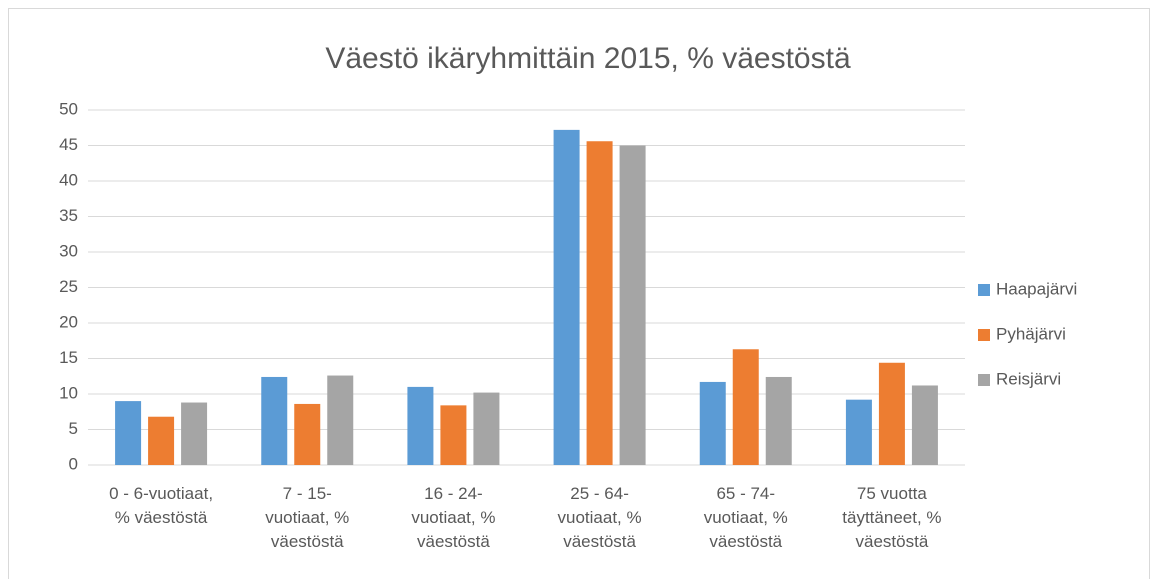 This screenshot has width=1158, height=579. Describe the element at coordinates (1031, 333) in the screenshot. I see `legend-label: Pyhäjärvi` at that location.